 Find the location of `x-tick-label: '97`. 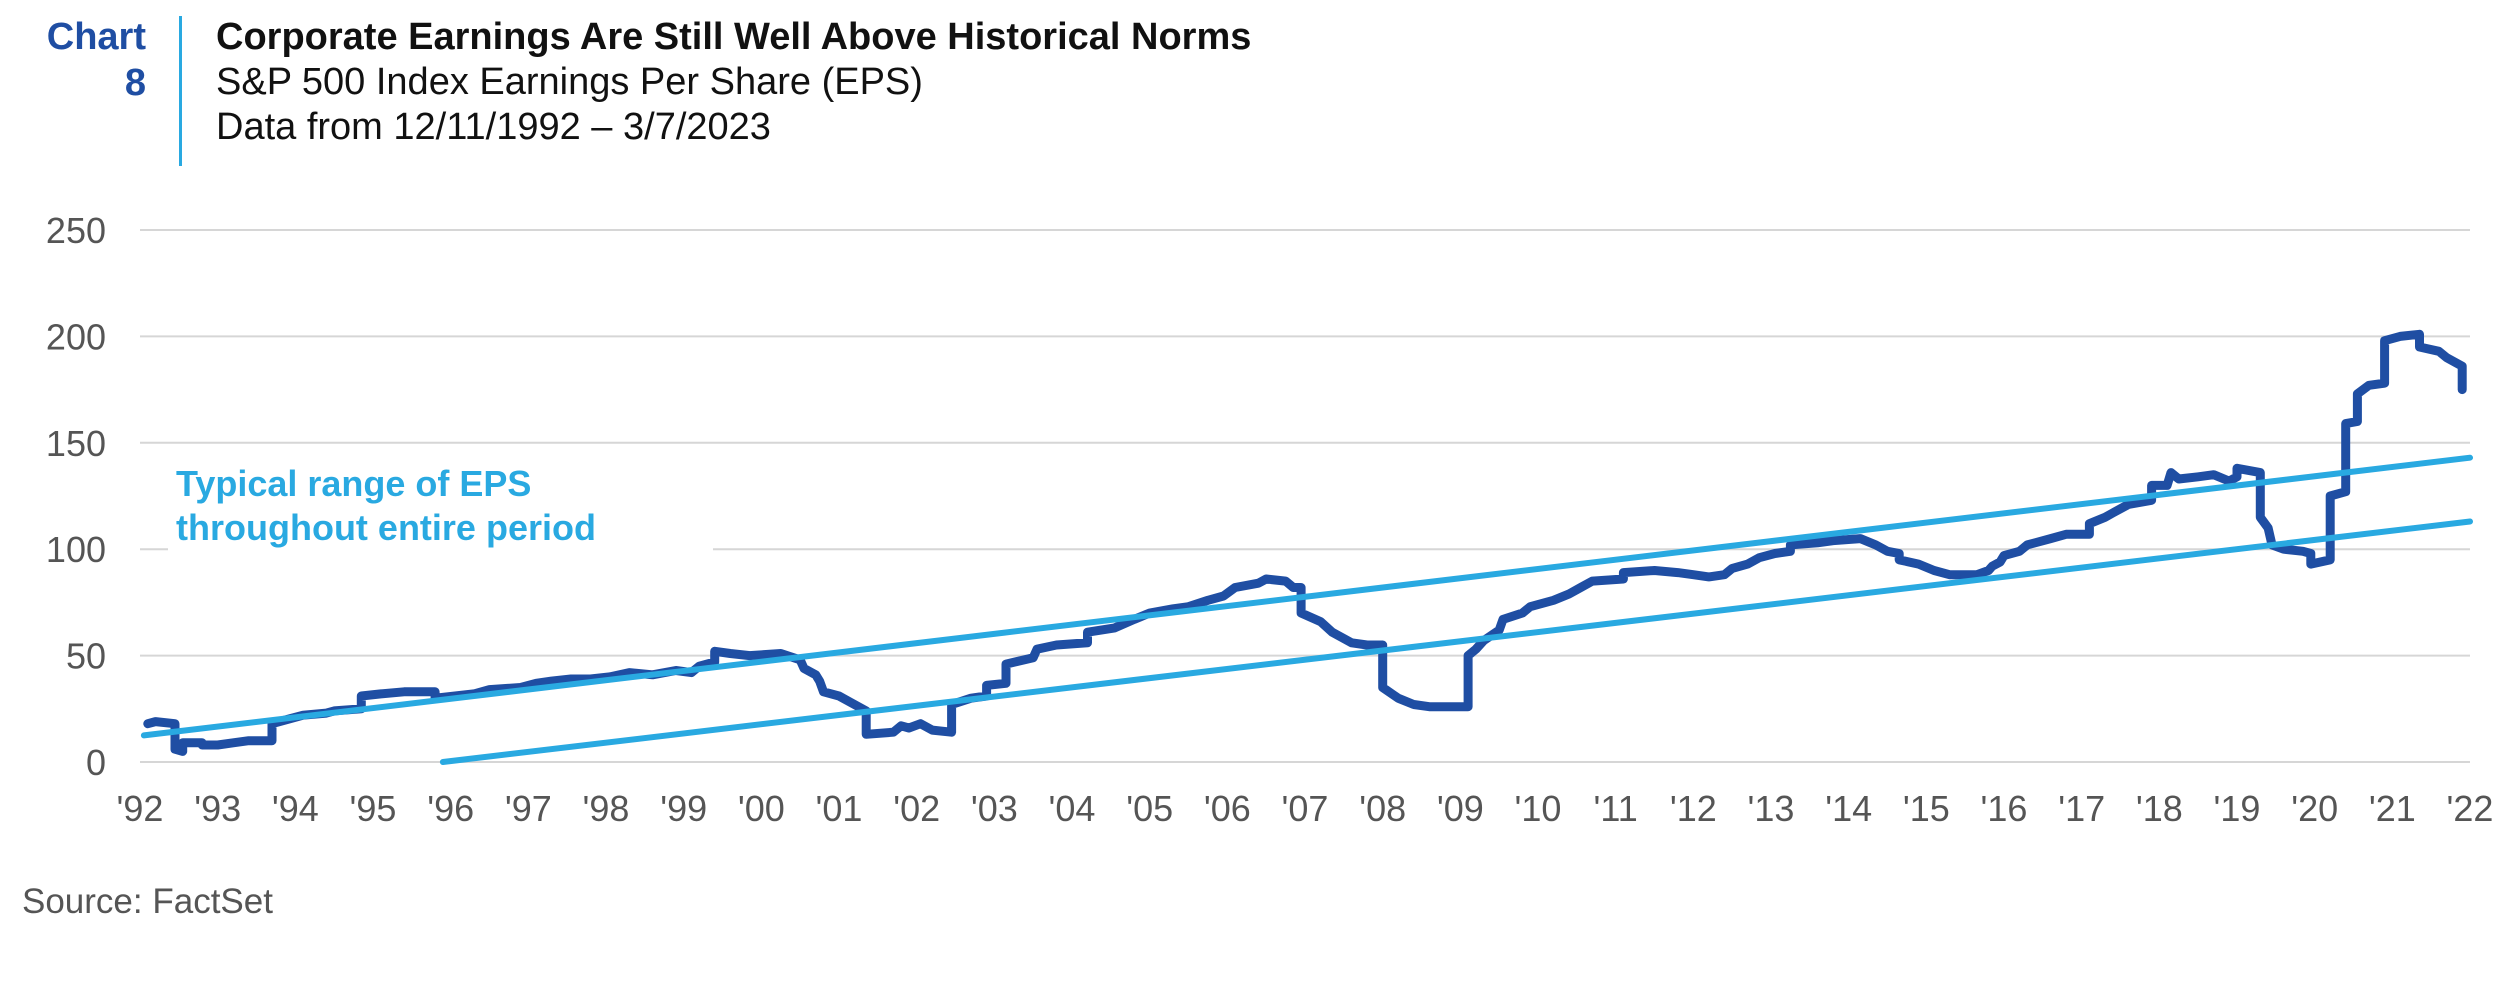

x-tick-label: '97 is located at coordinates (528, 808).